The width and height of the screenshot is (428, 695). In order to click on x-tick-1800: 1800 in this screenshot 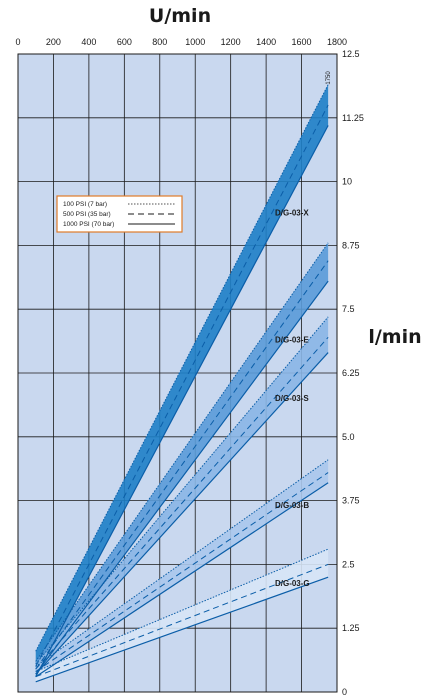, I will do `click(337, 42)`.